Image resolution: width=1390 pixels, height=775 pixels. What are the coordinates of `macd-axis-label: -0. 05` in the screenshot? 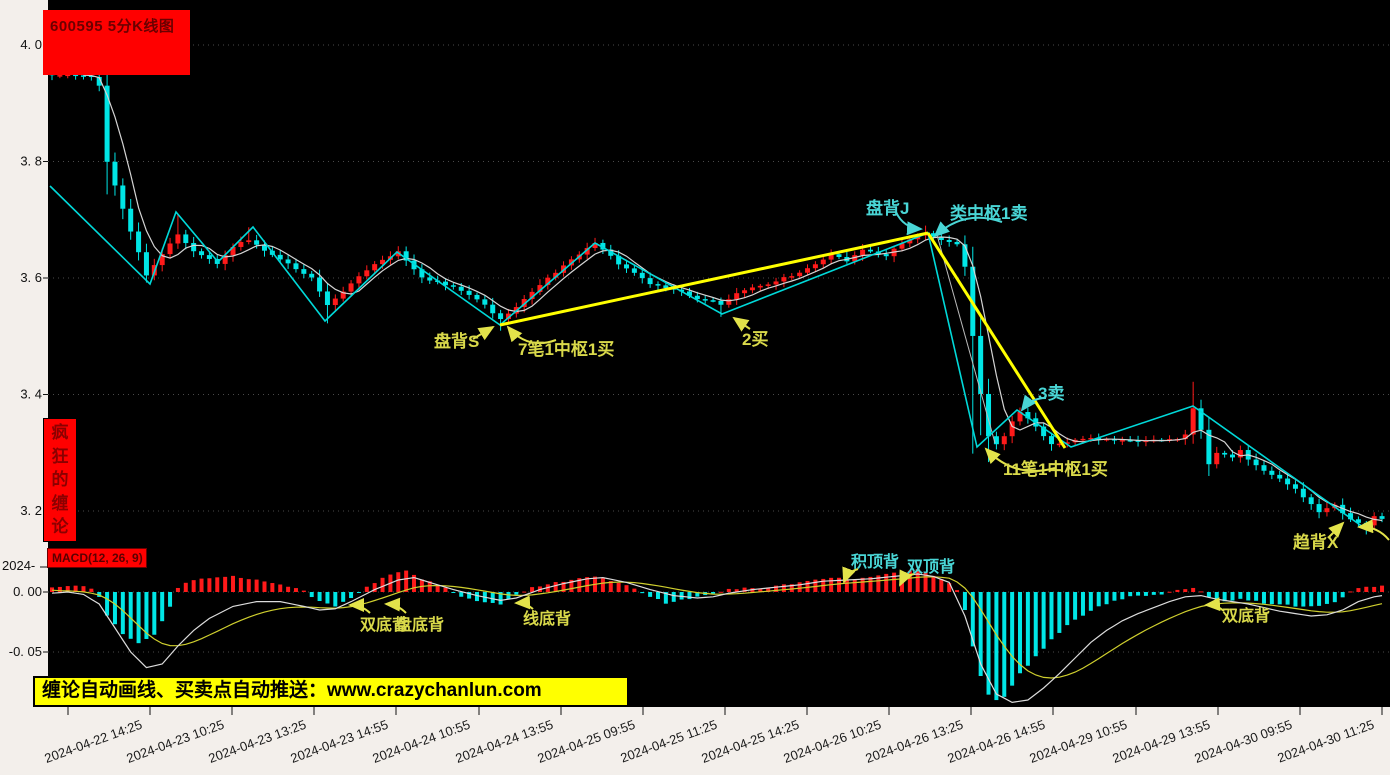 It's located at (25, 651).